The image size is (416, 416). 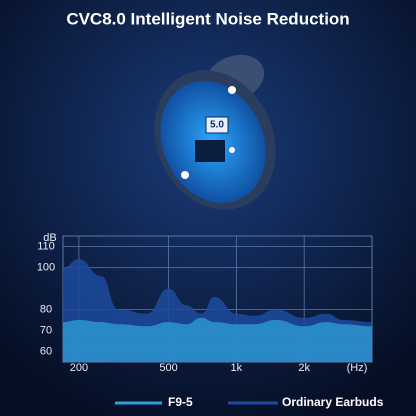 I want to click on earbud-illustration: 5.0, so click(x=215, y=132).